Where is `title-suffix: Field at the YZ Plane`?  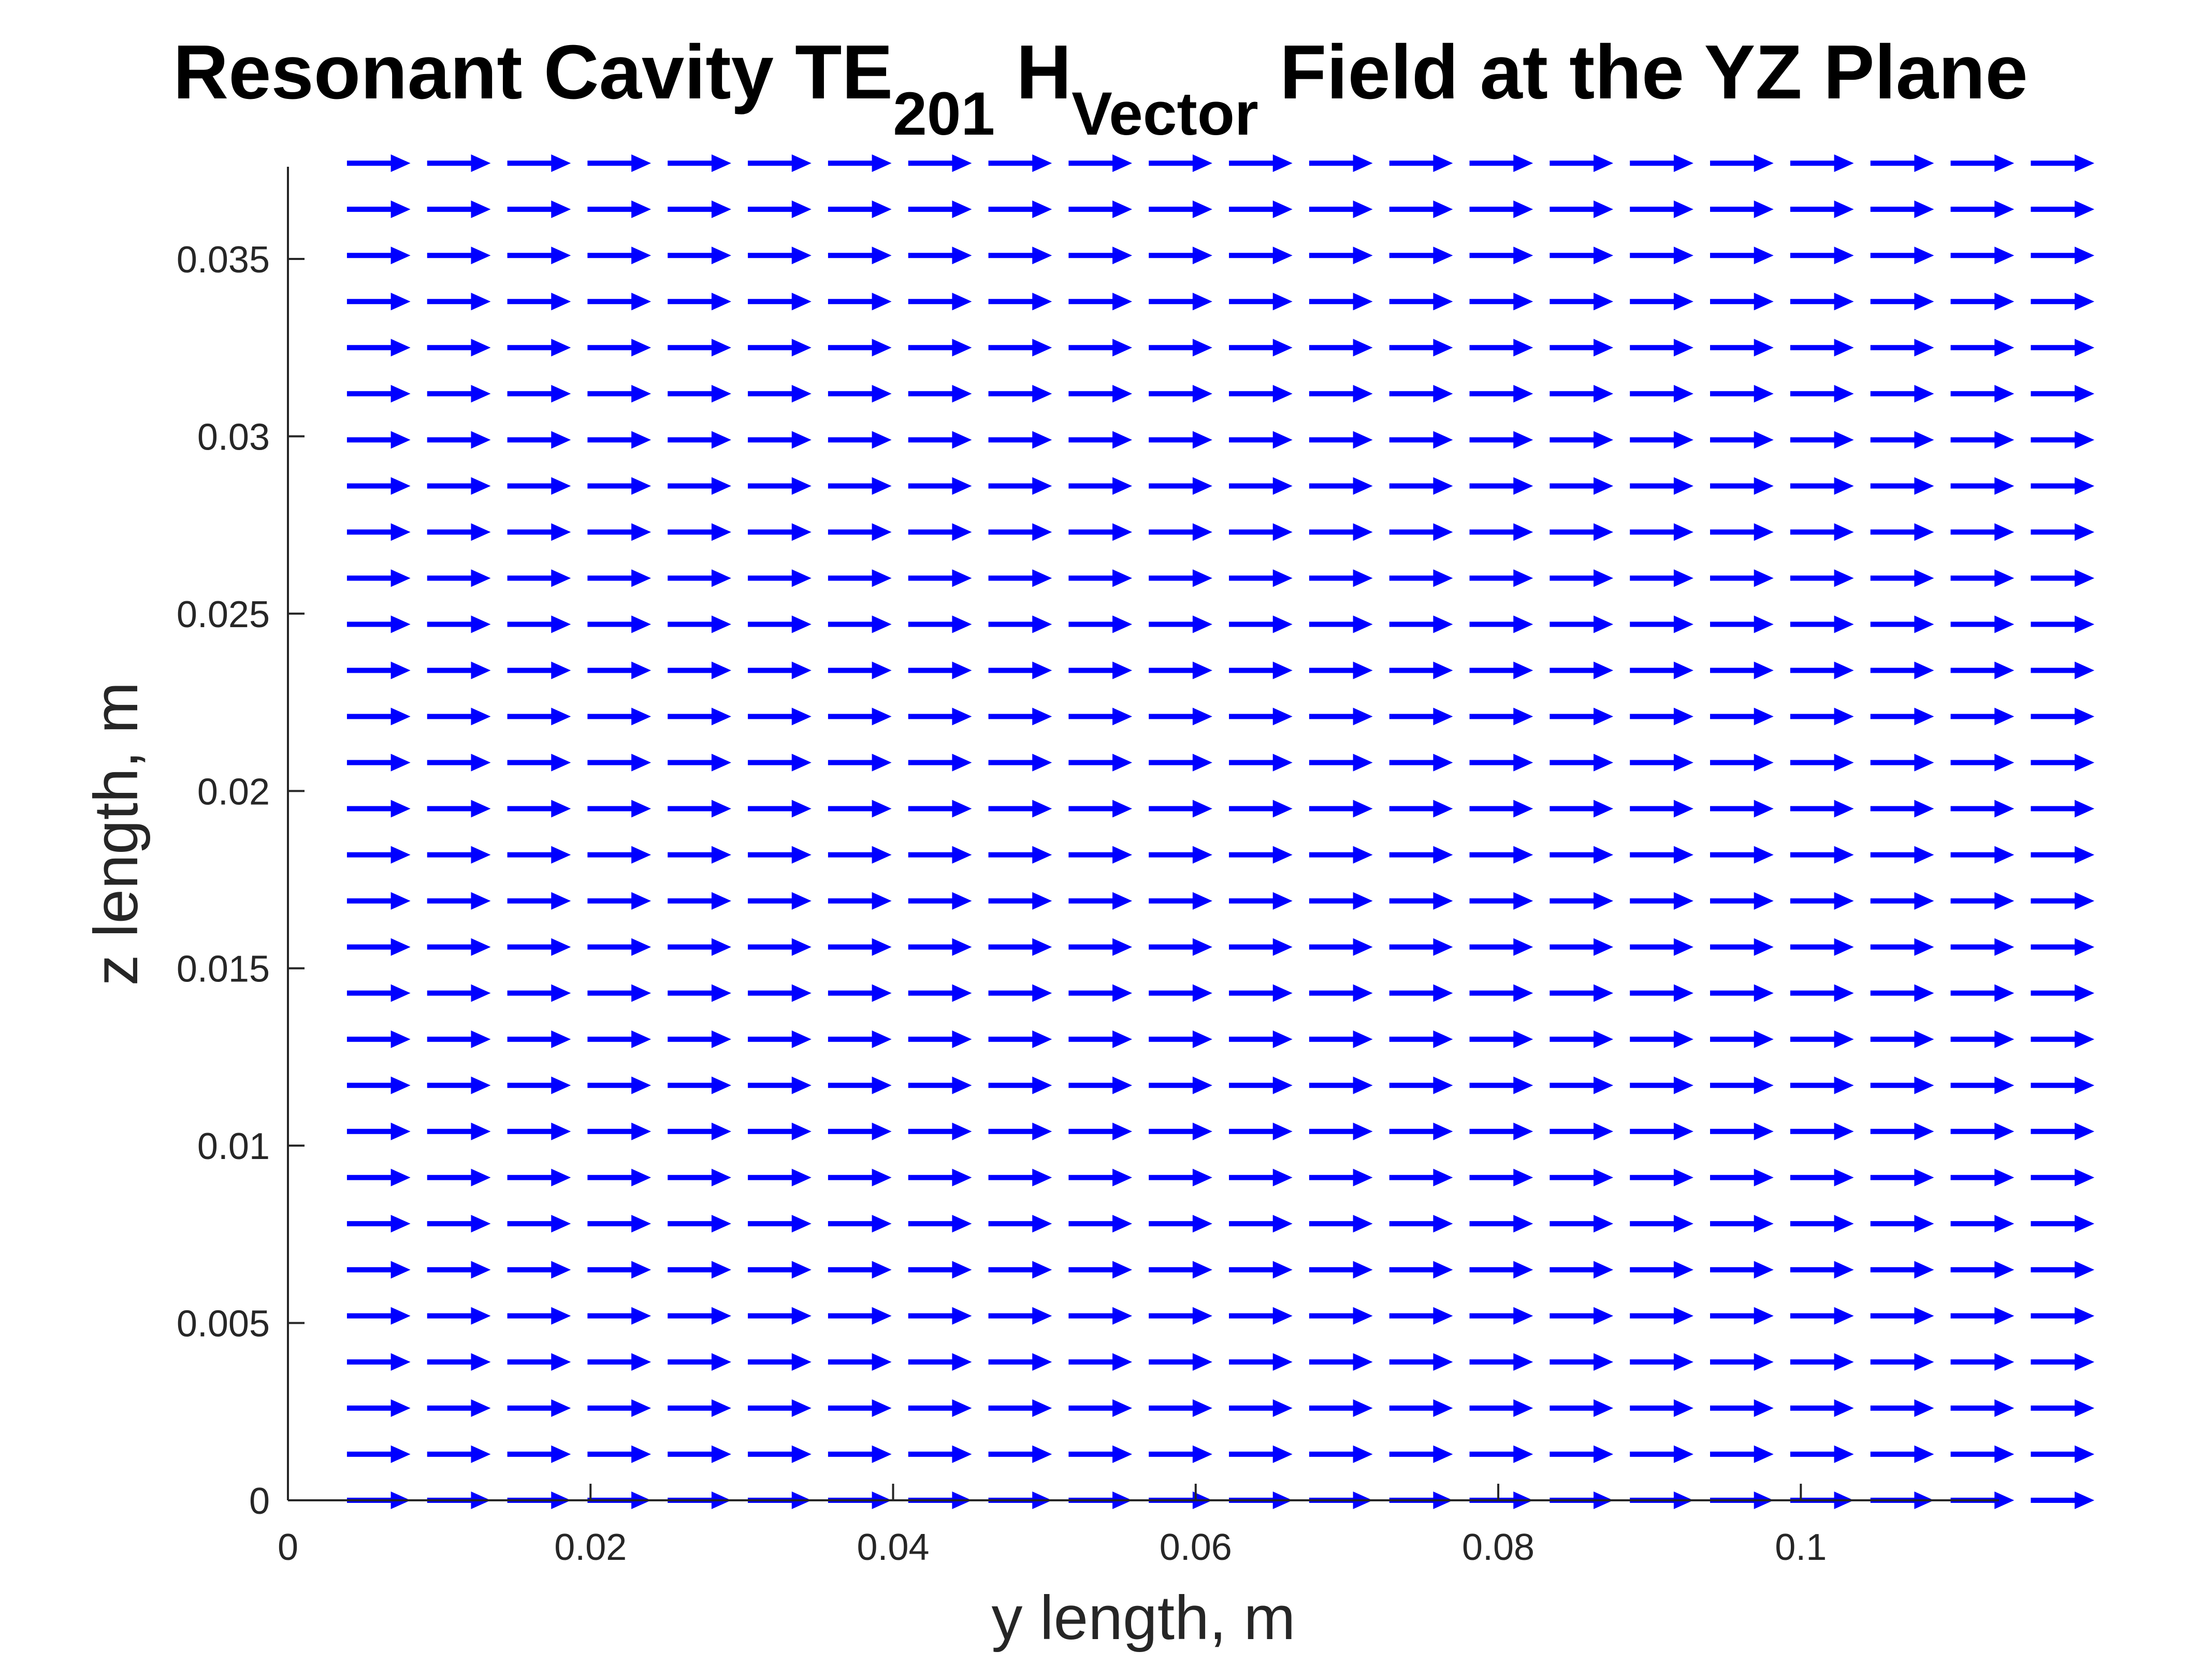
title-suffix: Field at the YZ Plane is located at coordinates (1643, 72).